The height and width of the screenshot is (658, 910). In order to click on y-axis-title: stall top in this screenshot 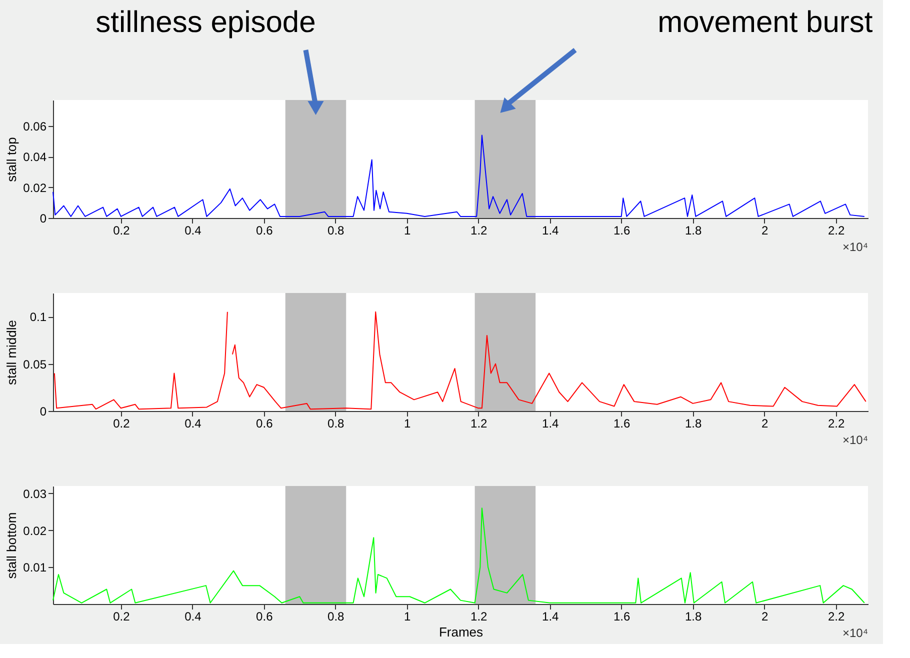, I will do `click(12, 159)`.